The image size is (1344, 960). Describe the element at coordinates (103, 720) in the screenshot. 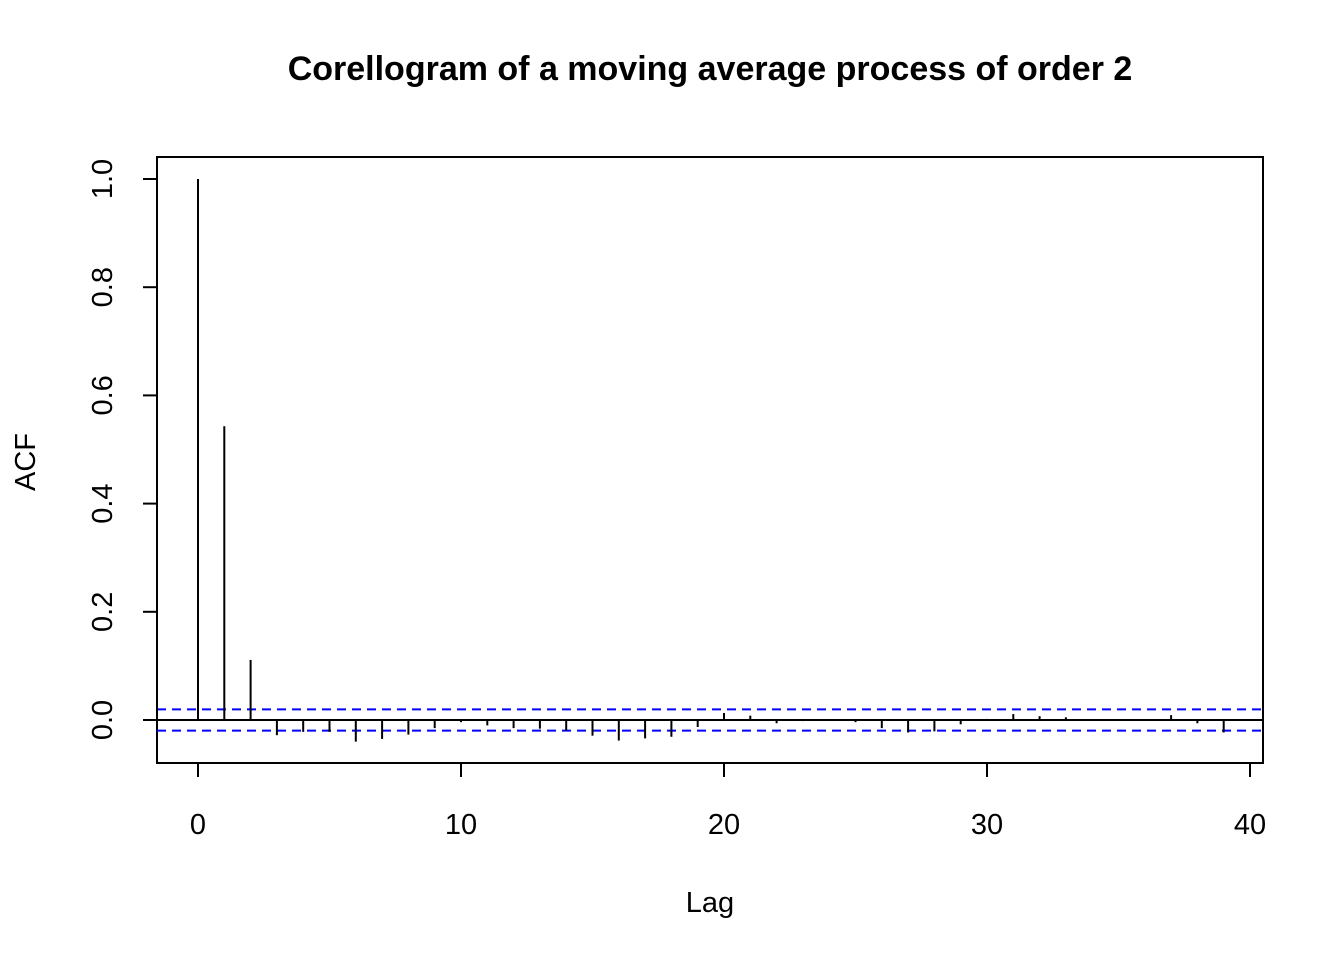

I see `y-tick-label: 0.0` at that location.